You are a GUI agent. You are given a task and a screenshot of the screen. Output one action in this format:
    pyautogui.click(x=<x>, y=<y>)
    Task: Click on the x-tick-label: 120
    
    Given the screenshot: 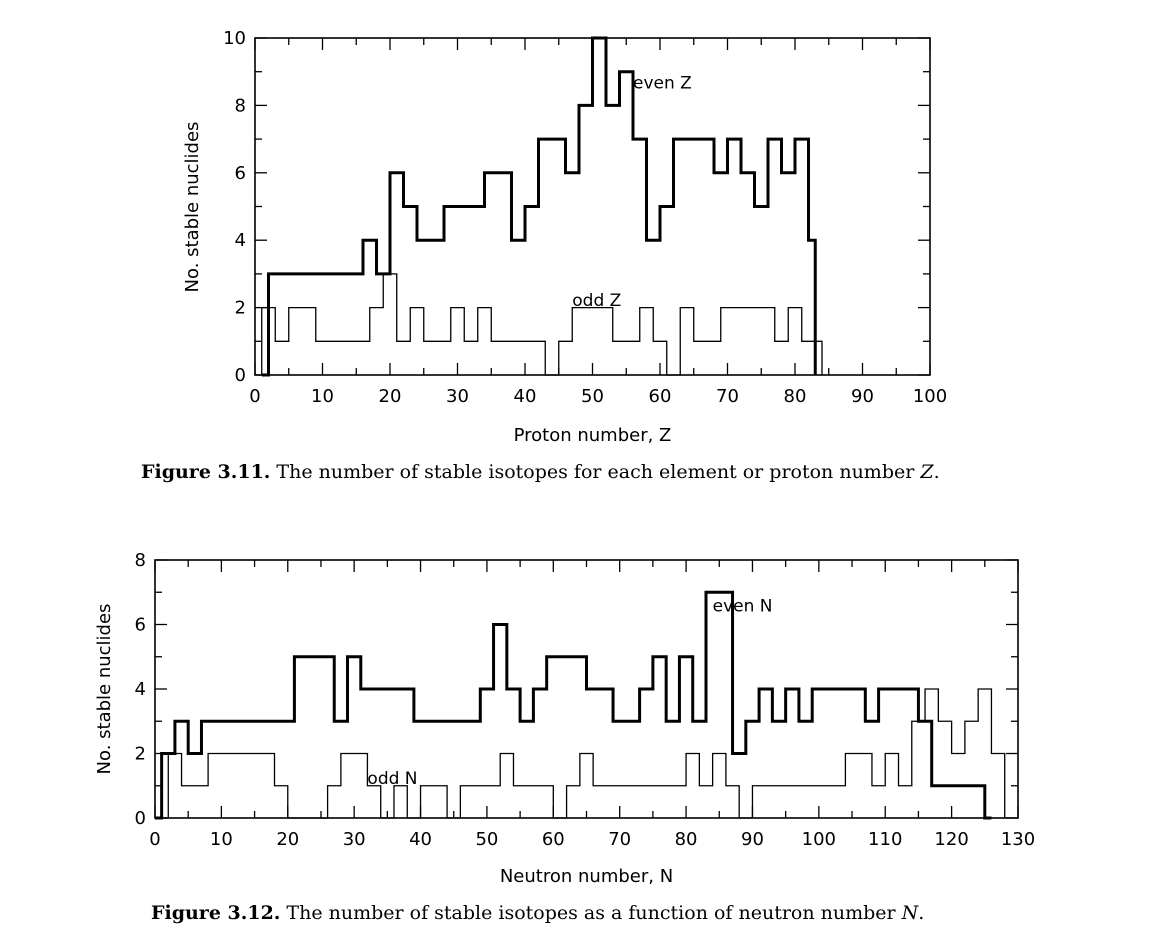 What is the action you would take?
    pyautogui.click(x=951, y=839)
    